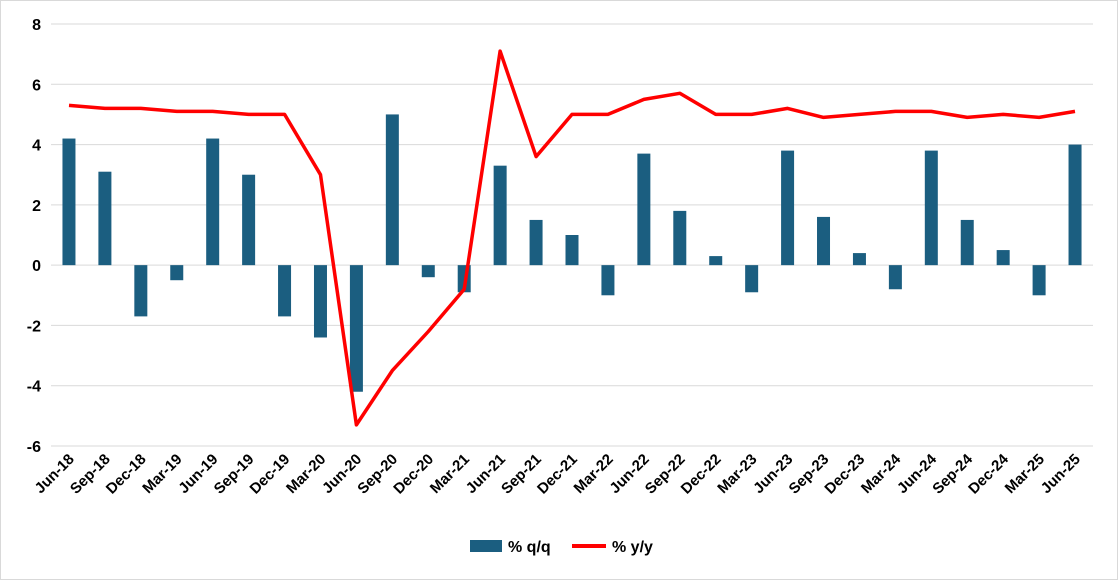 Image resolution: width=1118 pixels, height=584 pixels. Describe the element at coordinates (561, 547) in the screenshot. I see `legend: % q/q % y/y` at that location.